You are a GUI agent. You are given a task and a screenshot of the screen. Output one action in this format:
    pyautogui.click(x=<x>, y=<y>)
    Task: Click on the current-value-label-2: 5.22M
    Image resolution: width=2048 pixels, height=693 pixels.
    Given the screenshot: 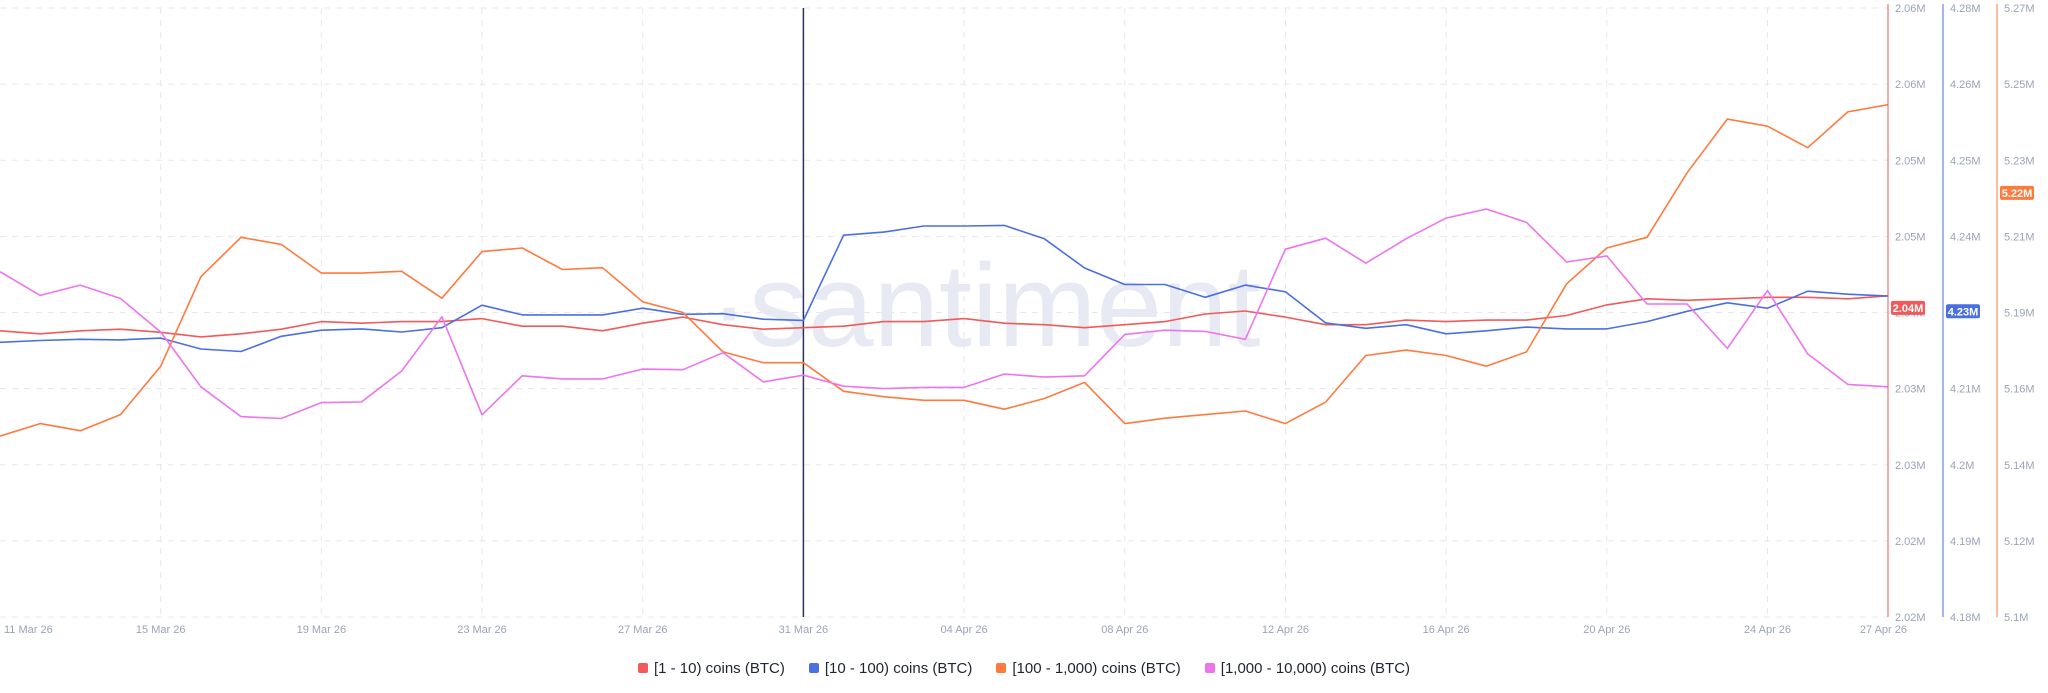 What is the action you would take?
    pyautogui.click(x=2017, y=194)
    